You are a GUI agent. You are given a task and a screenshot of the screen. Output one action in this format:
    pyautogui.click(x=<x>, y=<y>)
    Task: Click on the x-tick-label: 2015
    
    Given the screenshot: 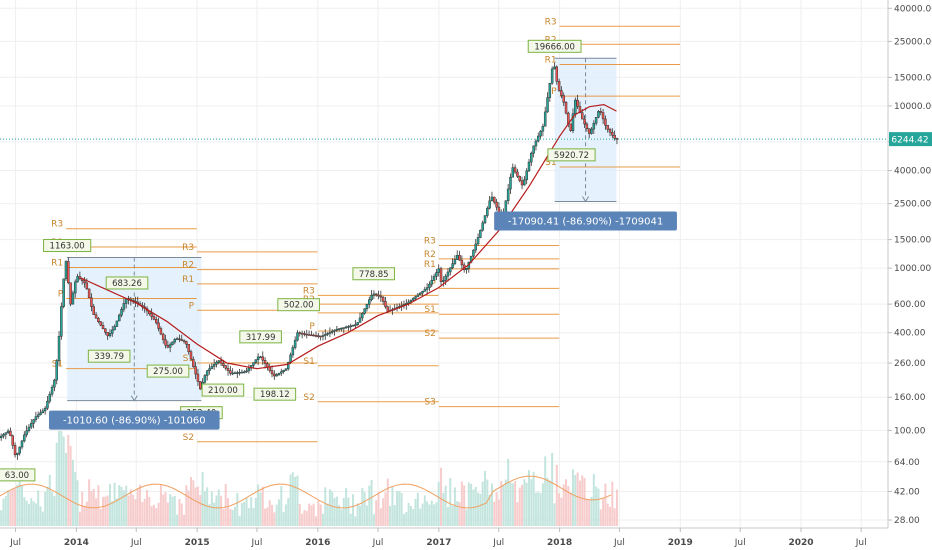 What is the action you would take?
    pyautogui.click(x=197, y=543)
    